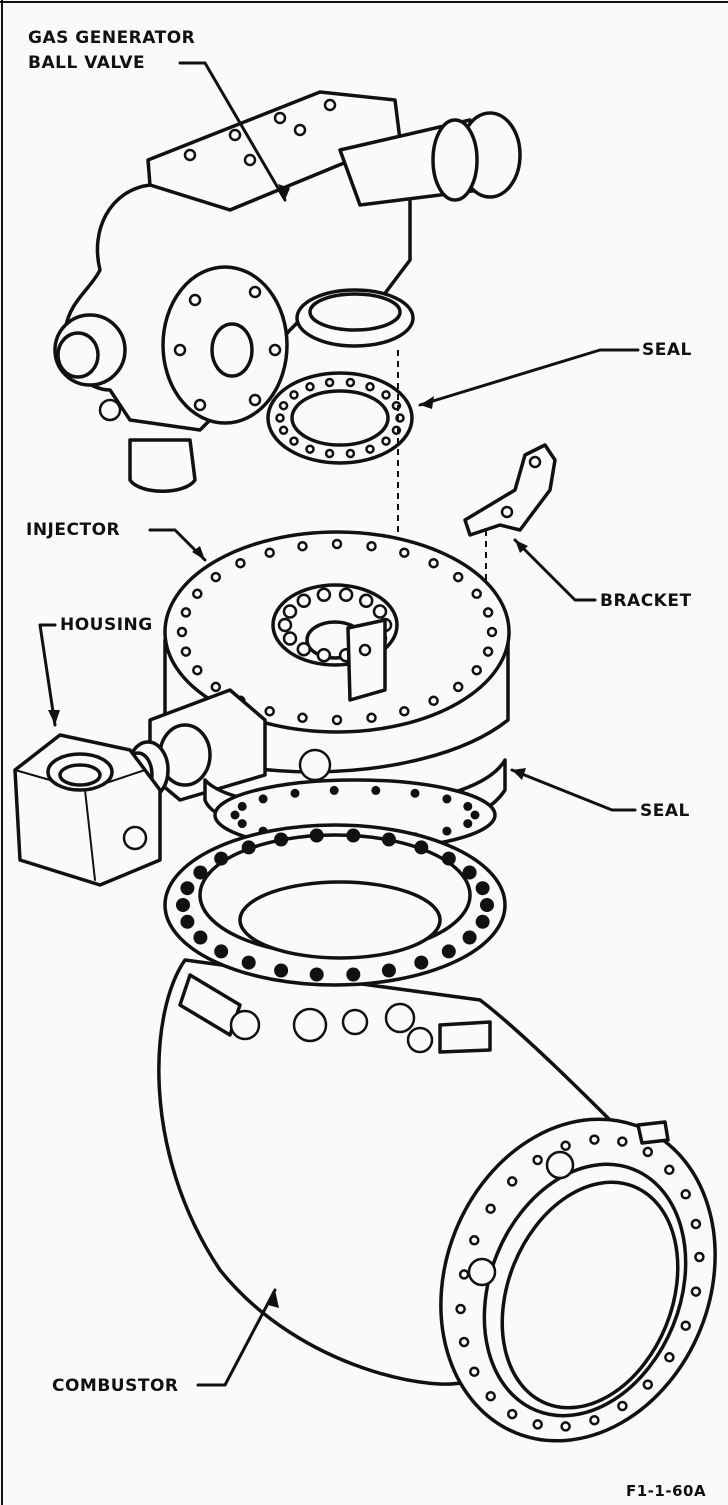  Describe the element at coordinates (529, 377) in the screenshot. I see `top-seal-leader` at that location.